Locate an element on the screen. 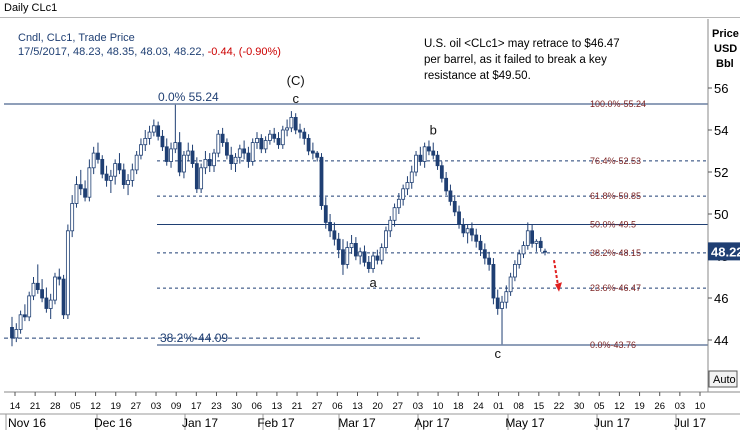 The width and height of the screenshot is (740, 430). x-month-label: Nov 16 is located at coordinates (27, 423).